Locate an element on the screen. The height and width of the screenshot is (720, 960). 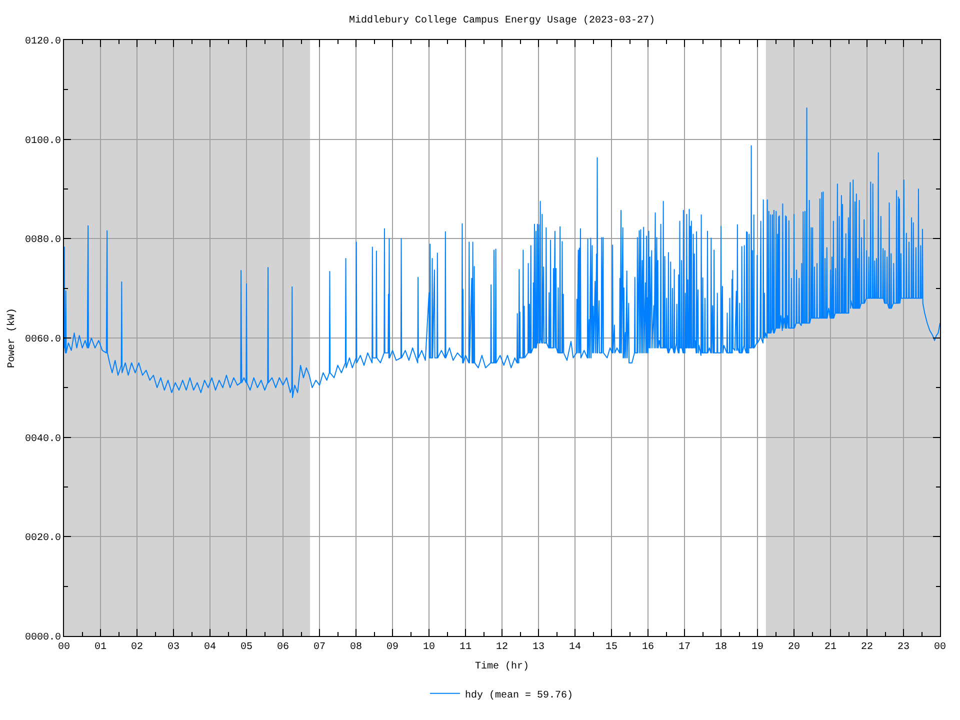
legend-label: hdy (mean = 59.76) is located at coordinates (519, 695).